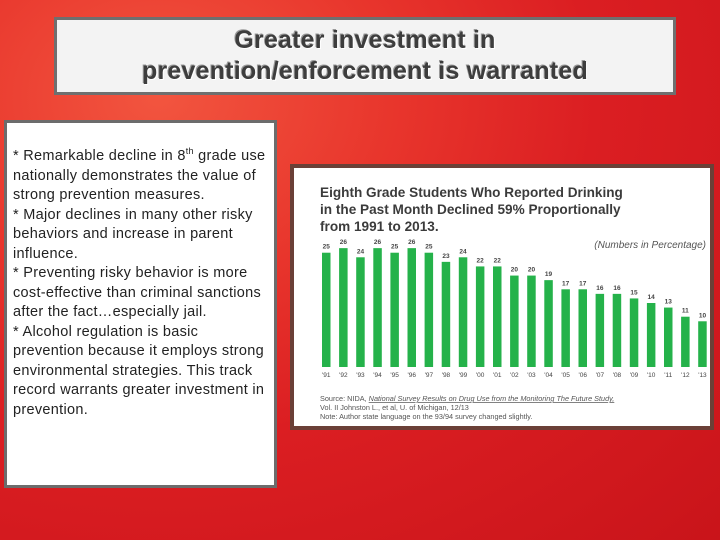 Image resolution: width=720 pixels, height=540 pixels. I want to click on x-tick-label-09: '09, so click(634, 375).